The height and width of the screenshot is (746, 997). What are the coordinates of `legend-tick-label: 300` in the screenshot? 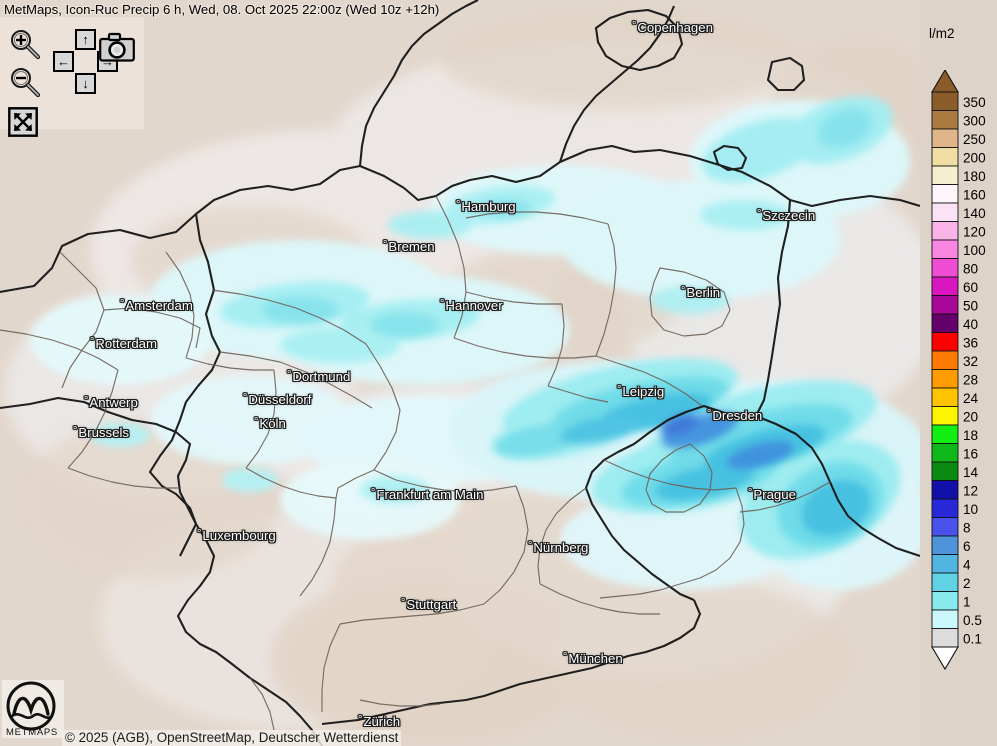 It's located at (974, 121).